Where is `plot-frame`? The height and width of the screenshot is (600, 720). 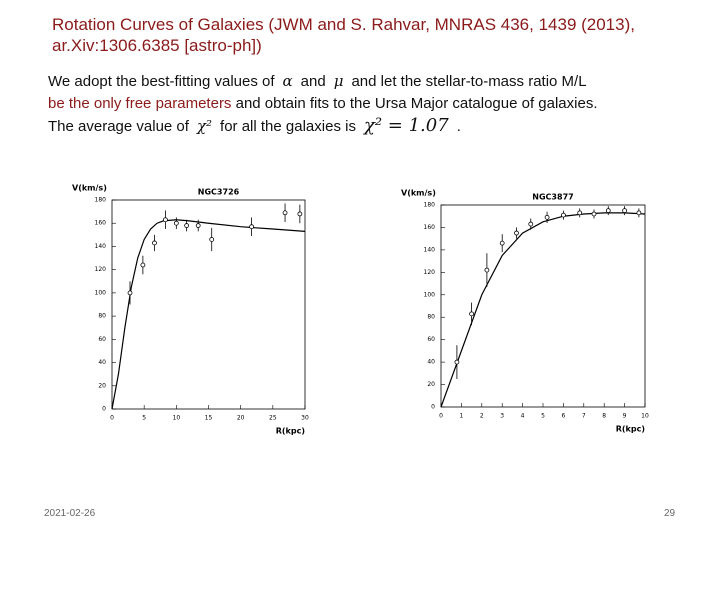 plot-frame is located at coordinates (208, 304).